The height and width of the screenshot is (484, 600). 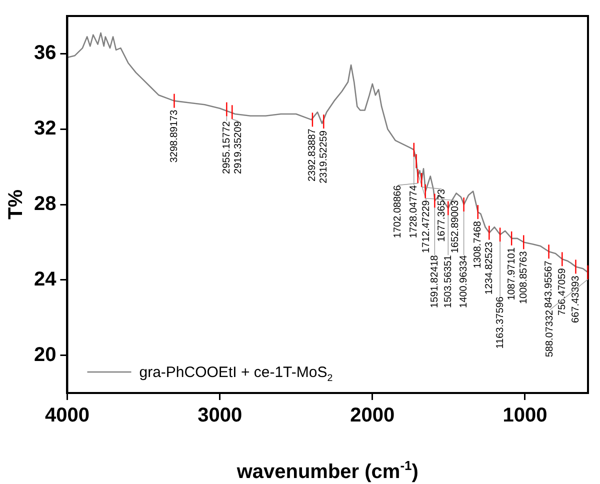 What do you see at coordinates (45, 355) in the screenshot?
I see `y-tick-label: 20` at bounding box center [45, 355].